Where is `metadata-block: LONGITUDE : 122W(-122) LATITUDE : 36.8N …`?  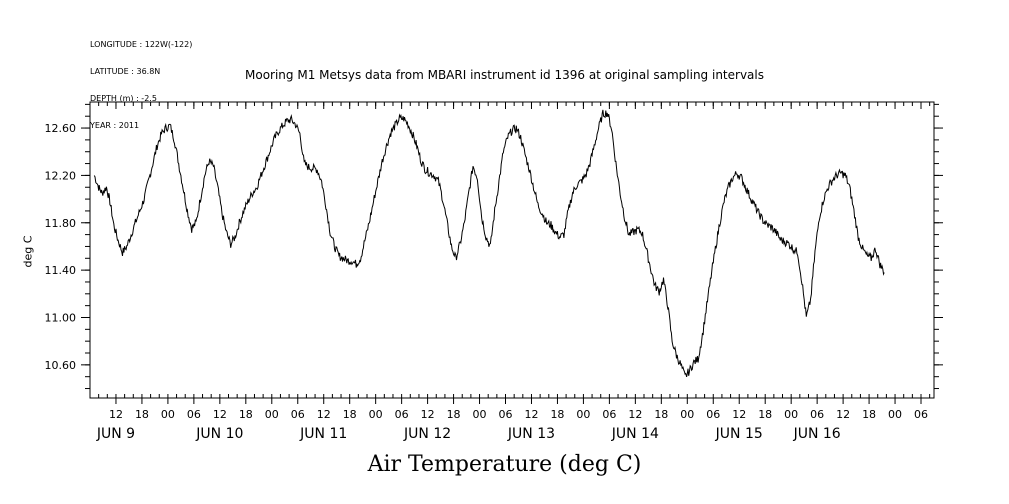
metadata-block: LONGITUDE : 122W(-122) LATITUDE : 36.8N … is located at coordinates (141, 80).